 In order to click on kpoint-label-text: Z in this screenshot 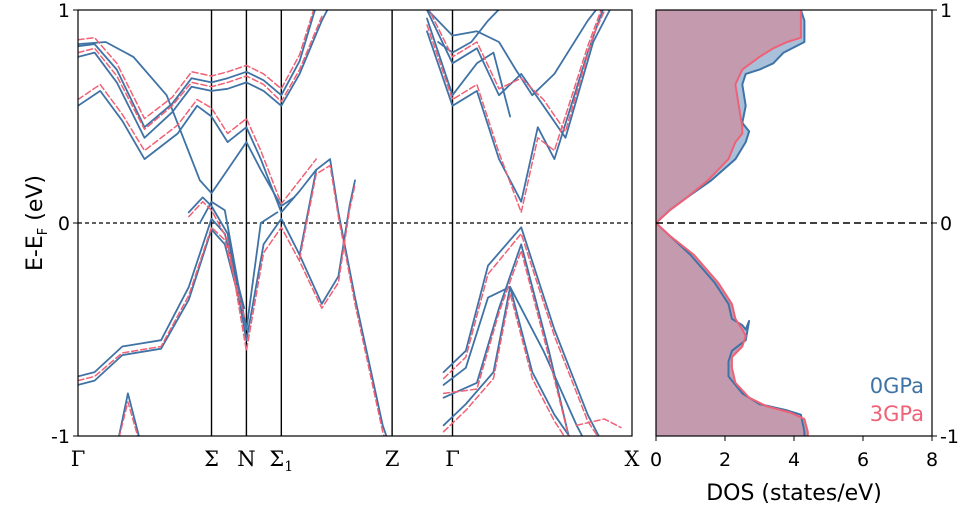, I will do `click(392, 459)`.